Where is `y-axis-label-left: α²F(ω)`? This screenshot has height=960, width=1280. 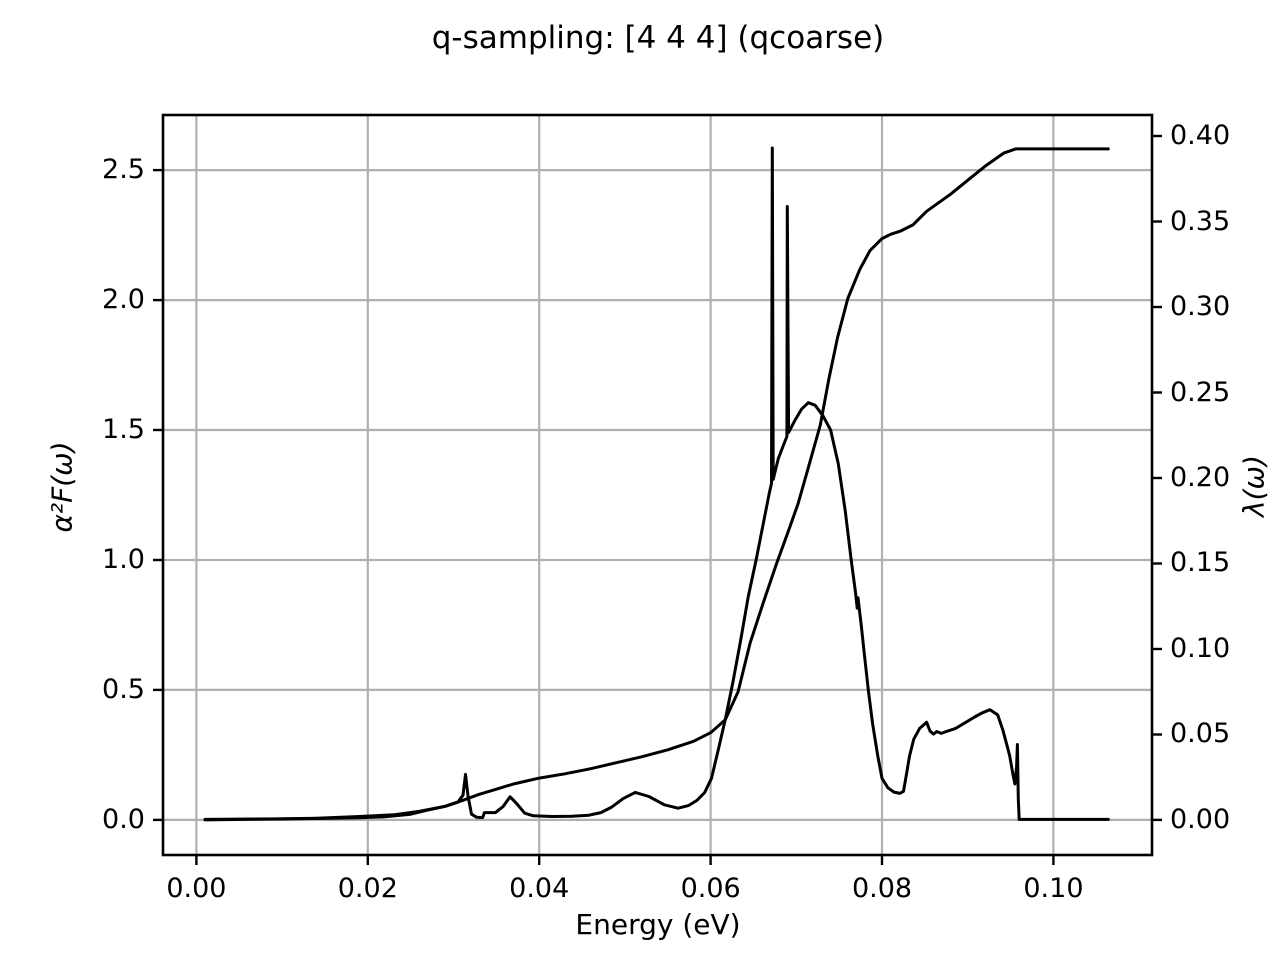 y-axis-label-left: α²F(ω) is located at coordinates (62, 487).